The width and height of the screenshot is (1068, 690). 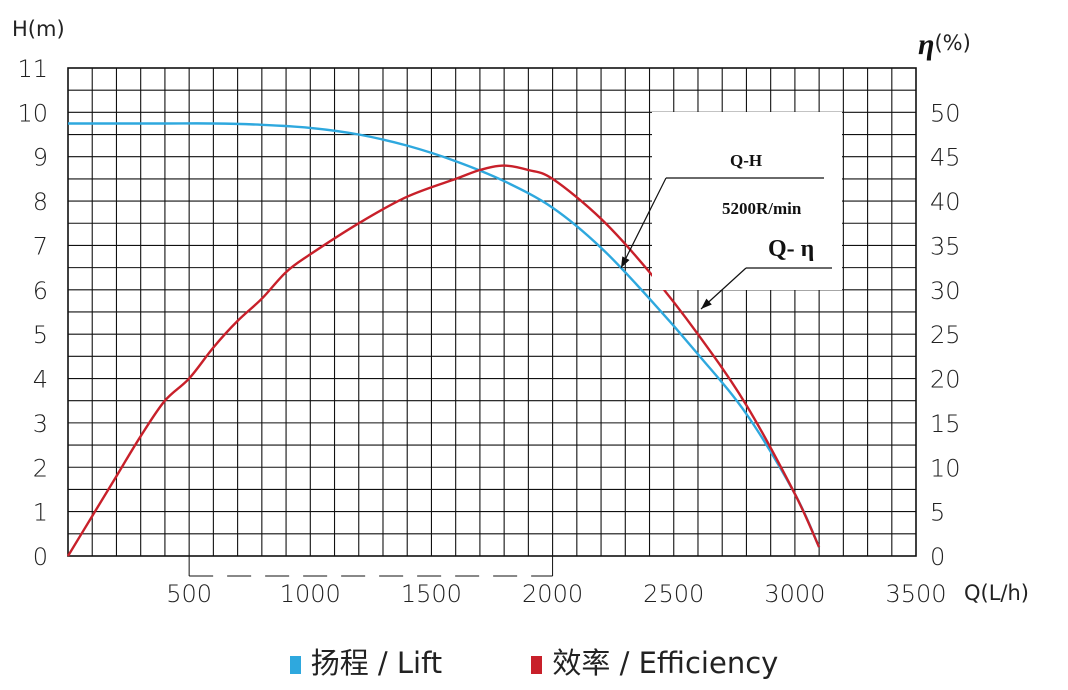 What do you see at coordinates (625, 262) in the screenshot?
I see `qh-arrowhead` at bounding box center [625, 262].